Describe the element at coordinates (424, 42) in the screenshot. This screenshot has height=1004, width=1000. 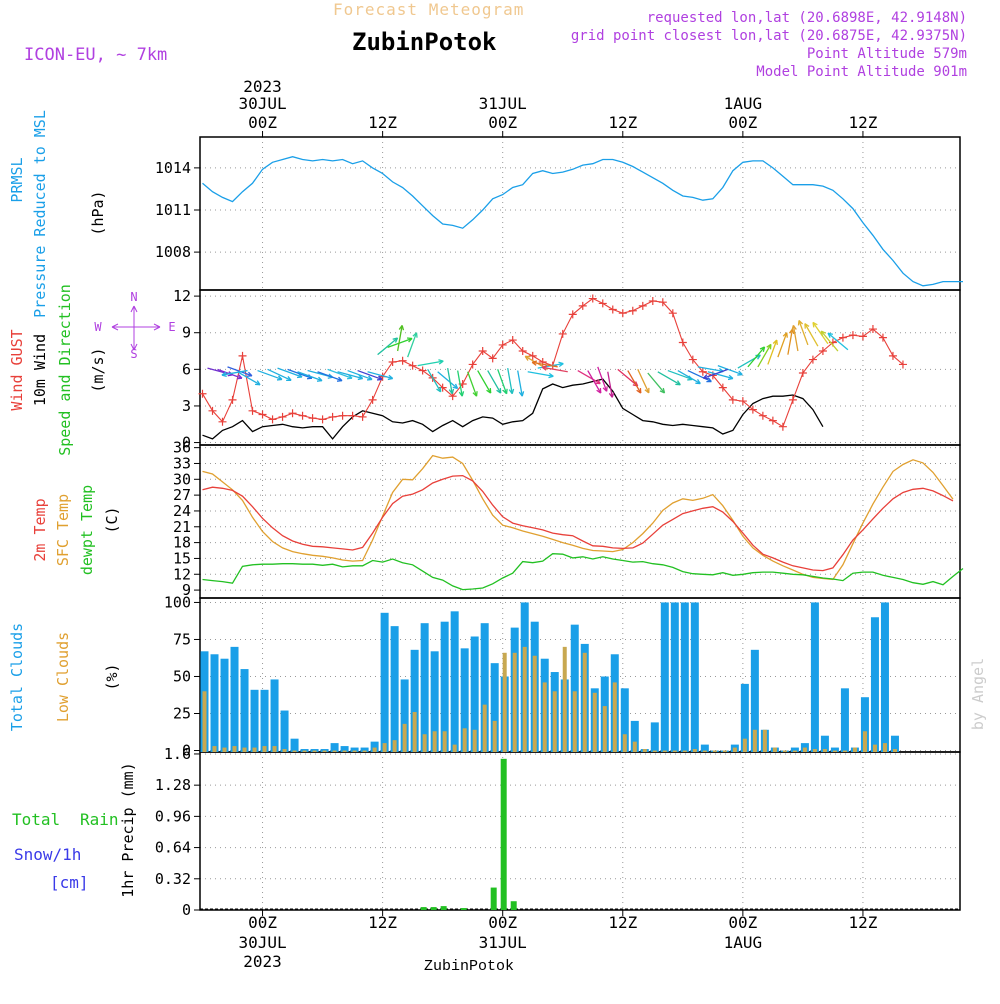
I see `location-title: ZubinPotok` at that location.